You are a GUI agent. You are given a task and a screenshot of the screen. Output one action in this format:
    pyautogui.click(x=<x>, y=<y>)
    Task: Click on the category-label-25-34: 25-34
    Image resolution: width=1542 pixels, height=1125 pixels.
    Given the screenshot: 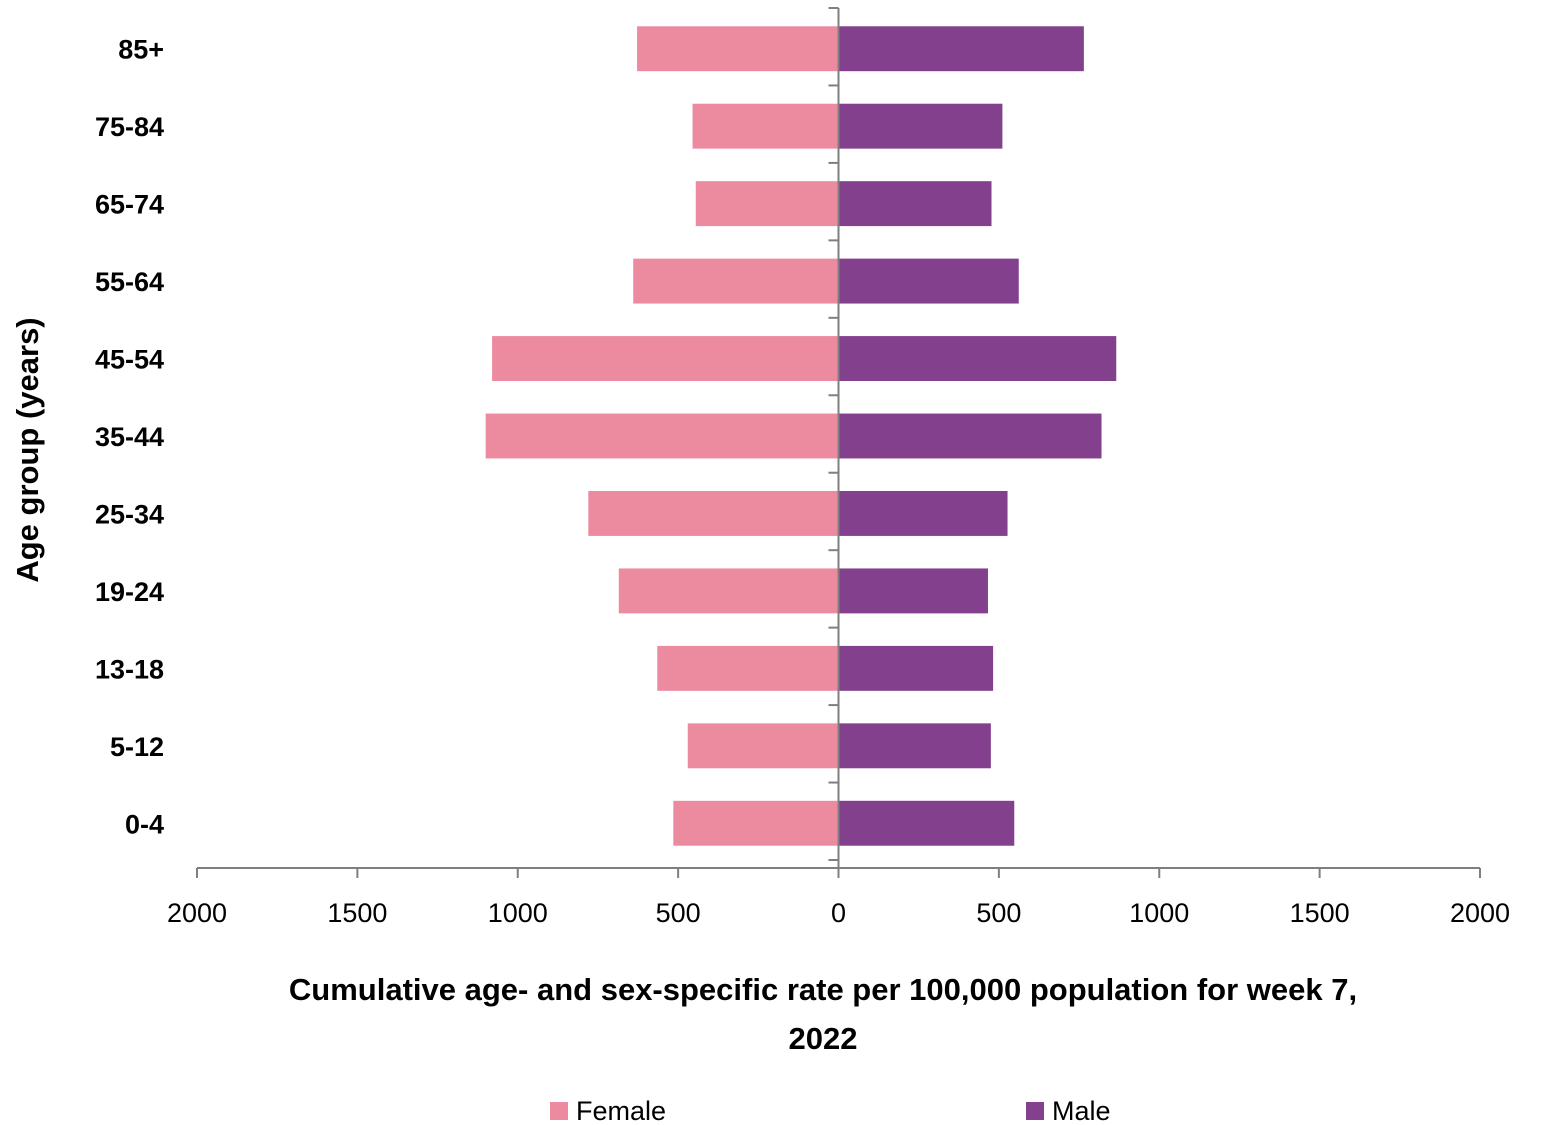 What is the action you would take?
    pyautogui.click(x=129, y=514)
    